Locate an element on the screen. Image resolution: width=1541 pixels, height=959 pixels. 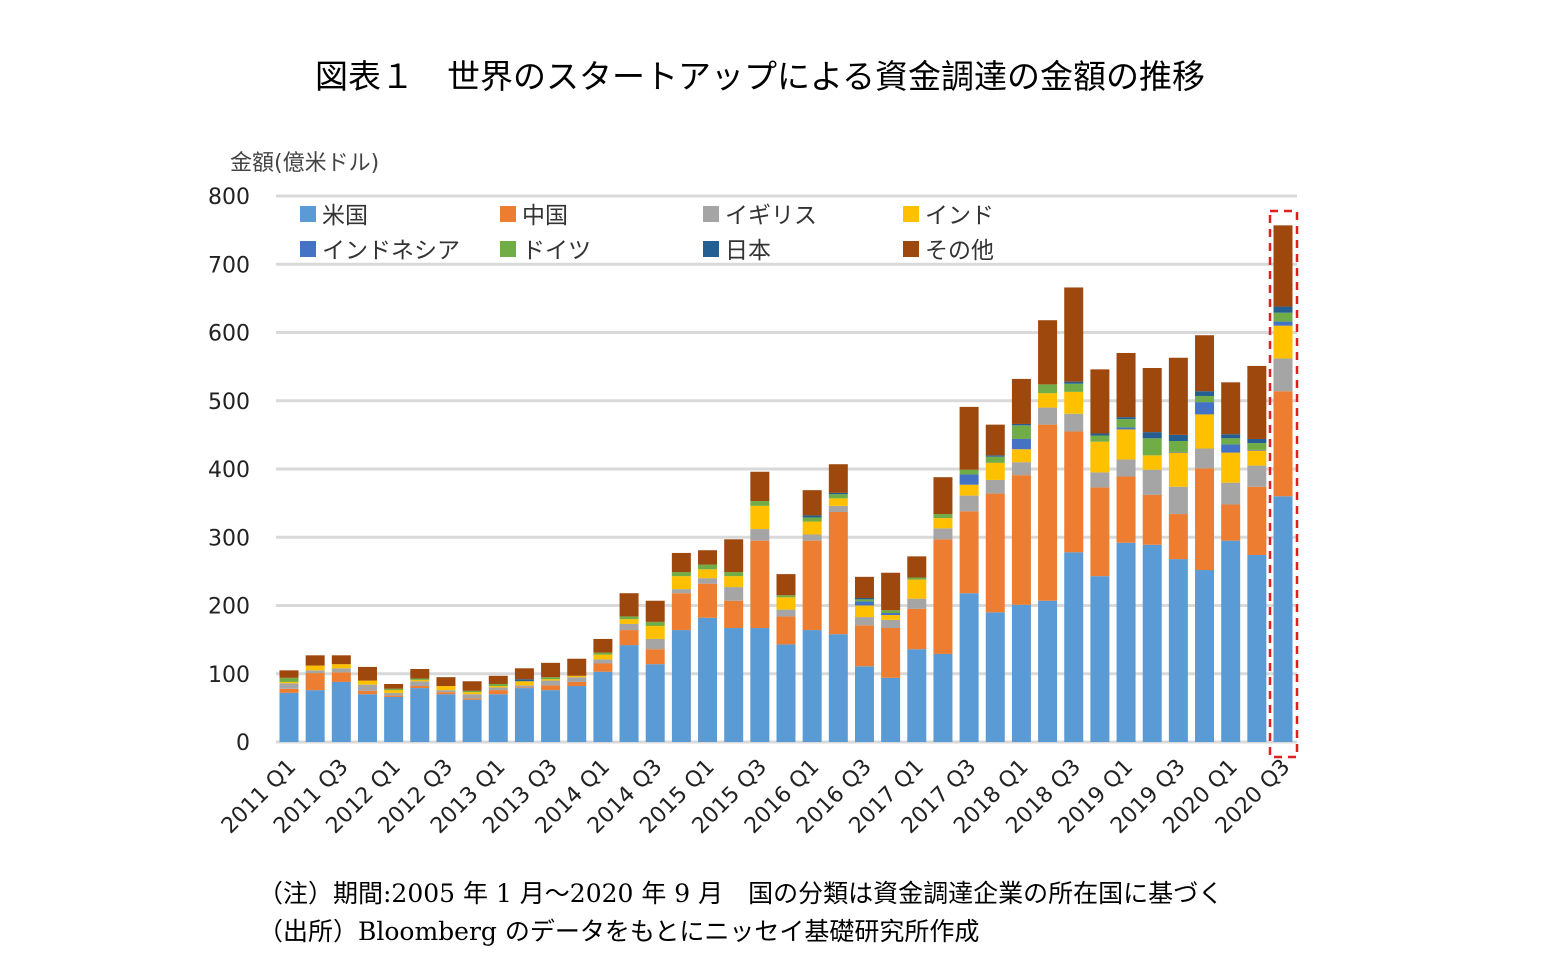
legend-label: イギリス is located at coordinates (771, 216).